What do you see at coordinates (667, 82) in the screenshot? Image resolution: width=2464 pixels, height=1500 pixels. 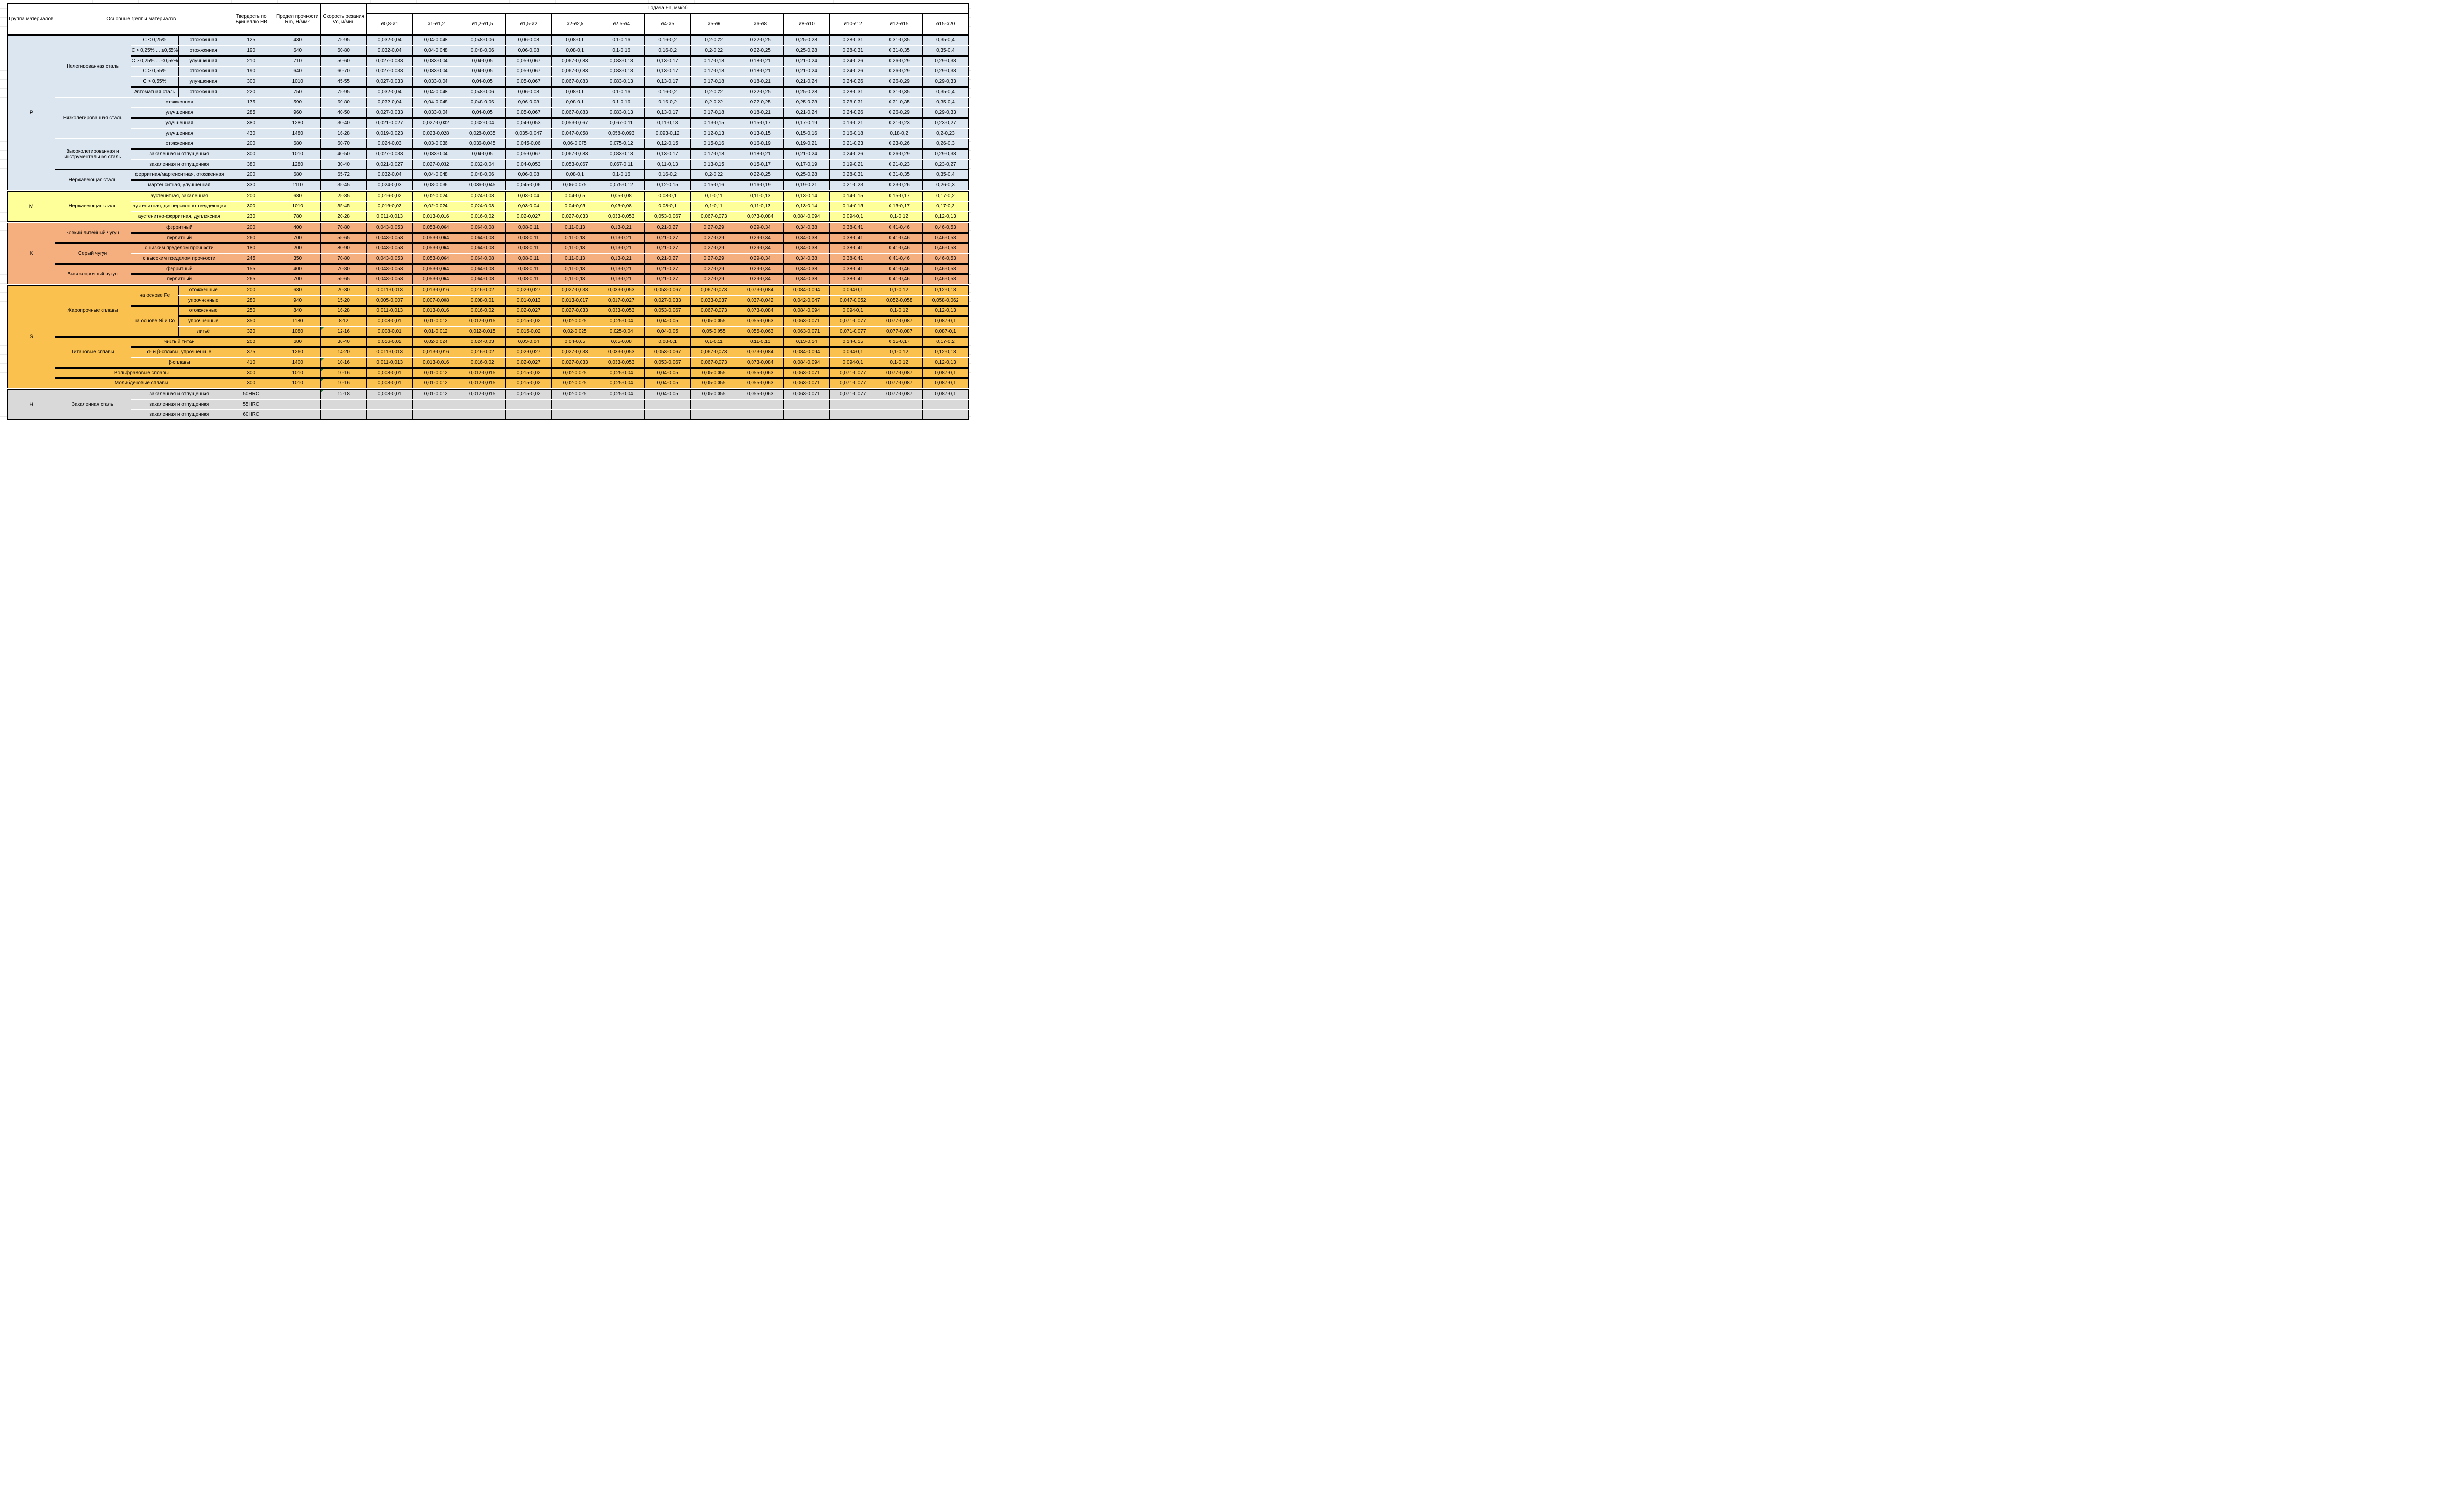 I see `cell-feed-value: 0,13-0,17` at bounding box center [667, 82].